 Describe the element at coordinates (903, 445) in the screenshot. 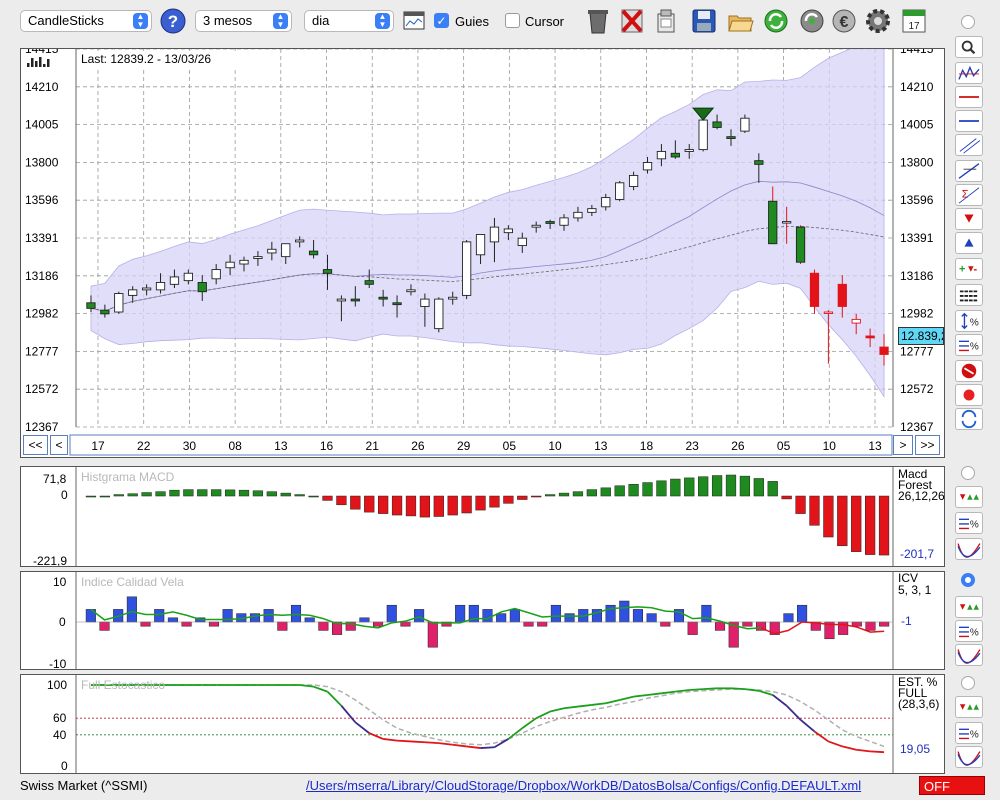

I see `nav-next-button: >` at that location.